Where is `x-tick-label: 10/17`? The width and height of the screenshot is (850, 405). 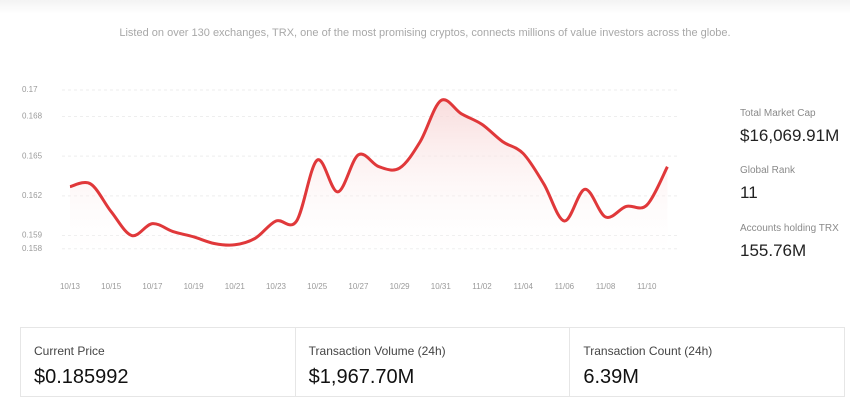 x-tick-label: 10/17 is located at coordinates (152, 286).